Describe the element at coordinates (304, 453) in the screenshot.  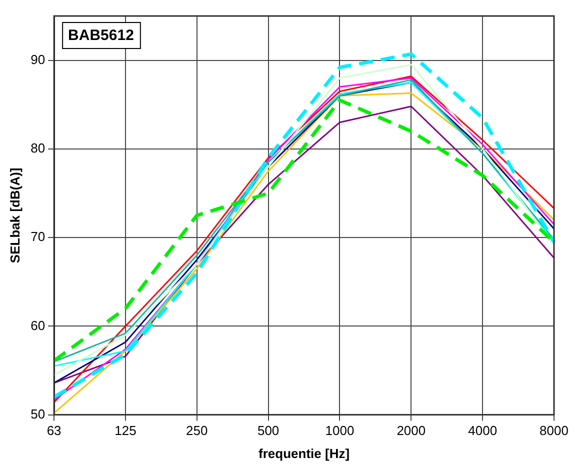
I see `x-axis-title: frequentie [Hz]` at that location.